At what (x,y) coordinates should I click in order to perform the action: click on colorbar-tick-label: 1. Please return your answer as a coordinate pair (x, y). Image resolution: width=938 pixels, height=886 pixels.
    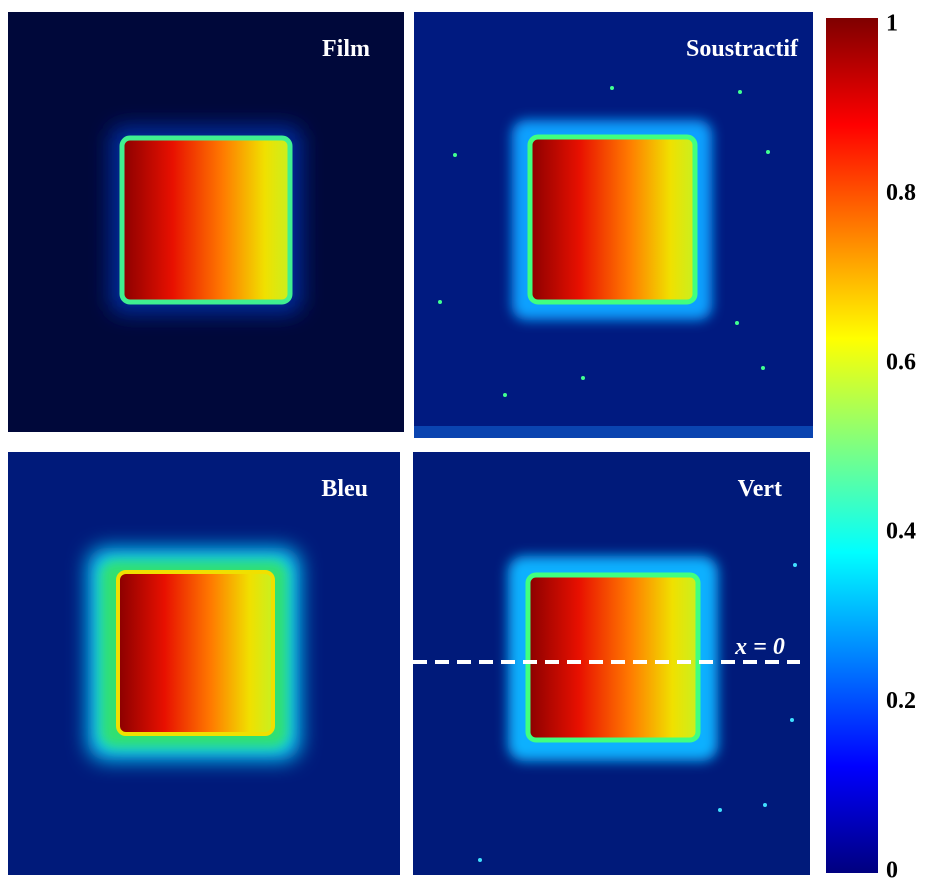
    Looking at the image, I should click on (892, 24).